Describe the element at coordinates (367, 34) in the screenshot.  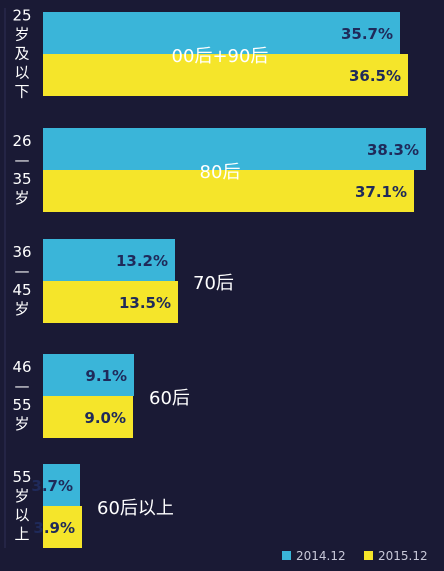
I see `value-label: 35.7%` at that location.